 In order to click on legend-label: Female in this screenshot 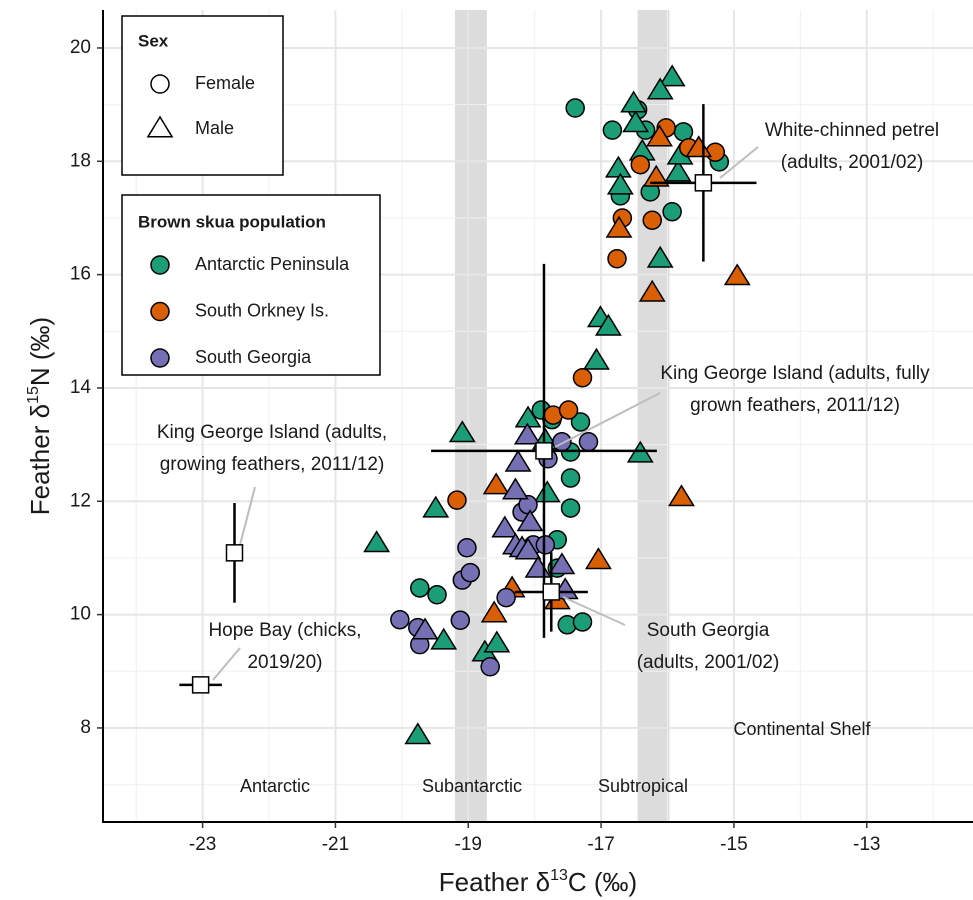, I will do `click(225, 83)`.